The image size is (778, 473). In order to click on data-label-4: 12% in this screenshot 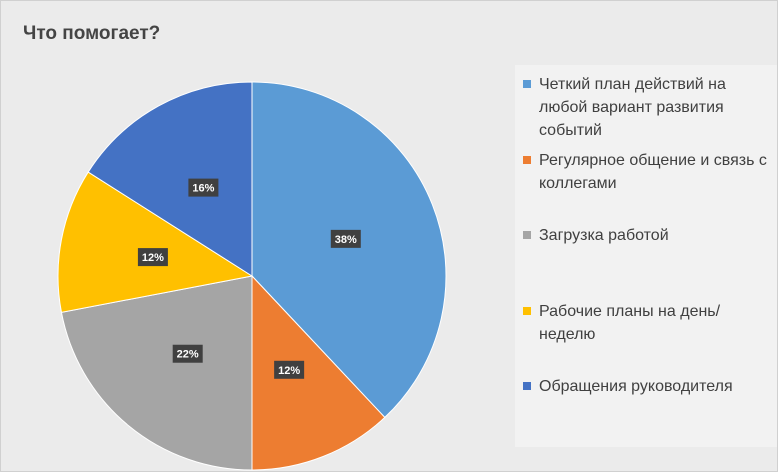, I will do `click(152, 257)`.